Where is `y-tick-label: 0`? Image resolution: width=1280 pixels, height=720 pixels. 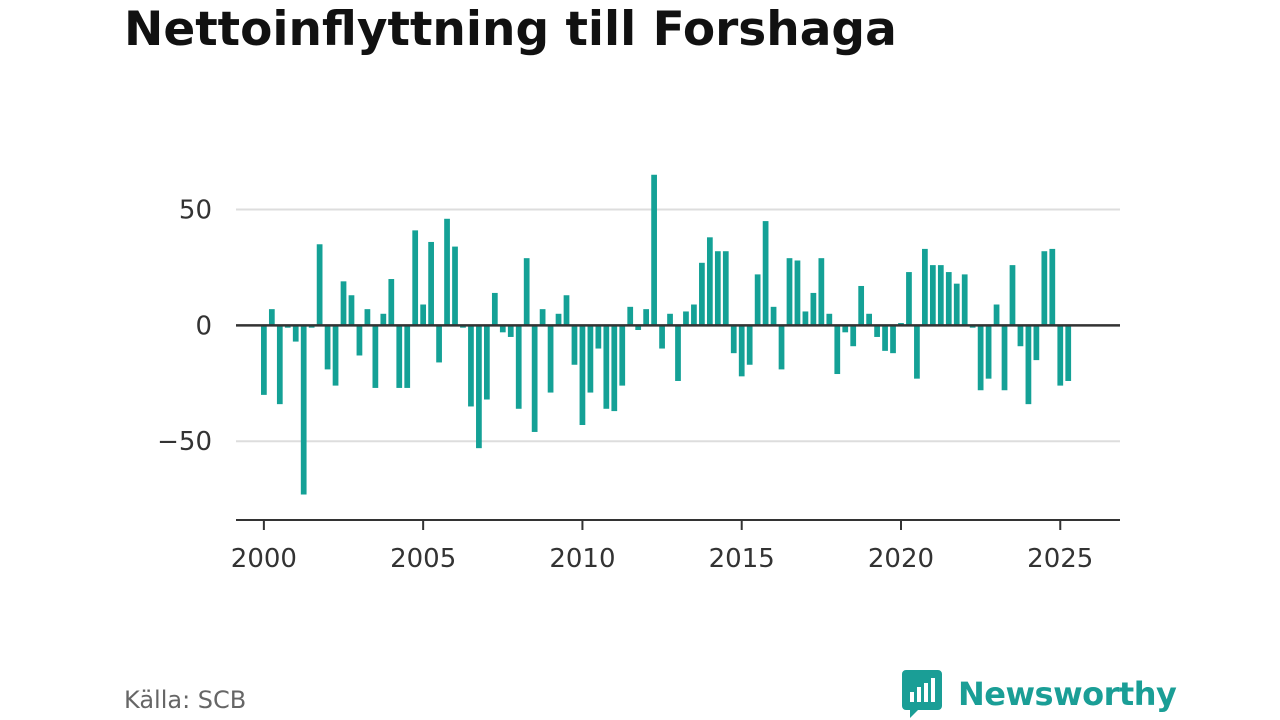 y-tick-label: 0 is located at coordinates (203, 326).